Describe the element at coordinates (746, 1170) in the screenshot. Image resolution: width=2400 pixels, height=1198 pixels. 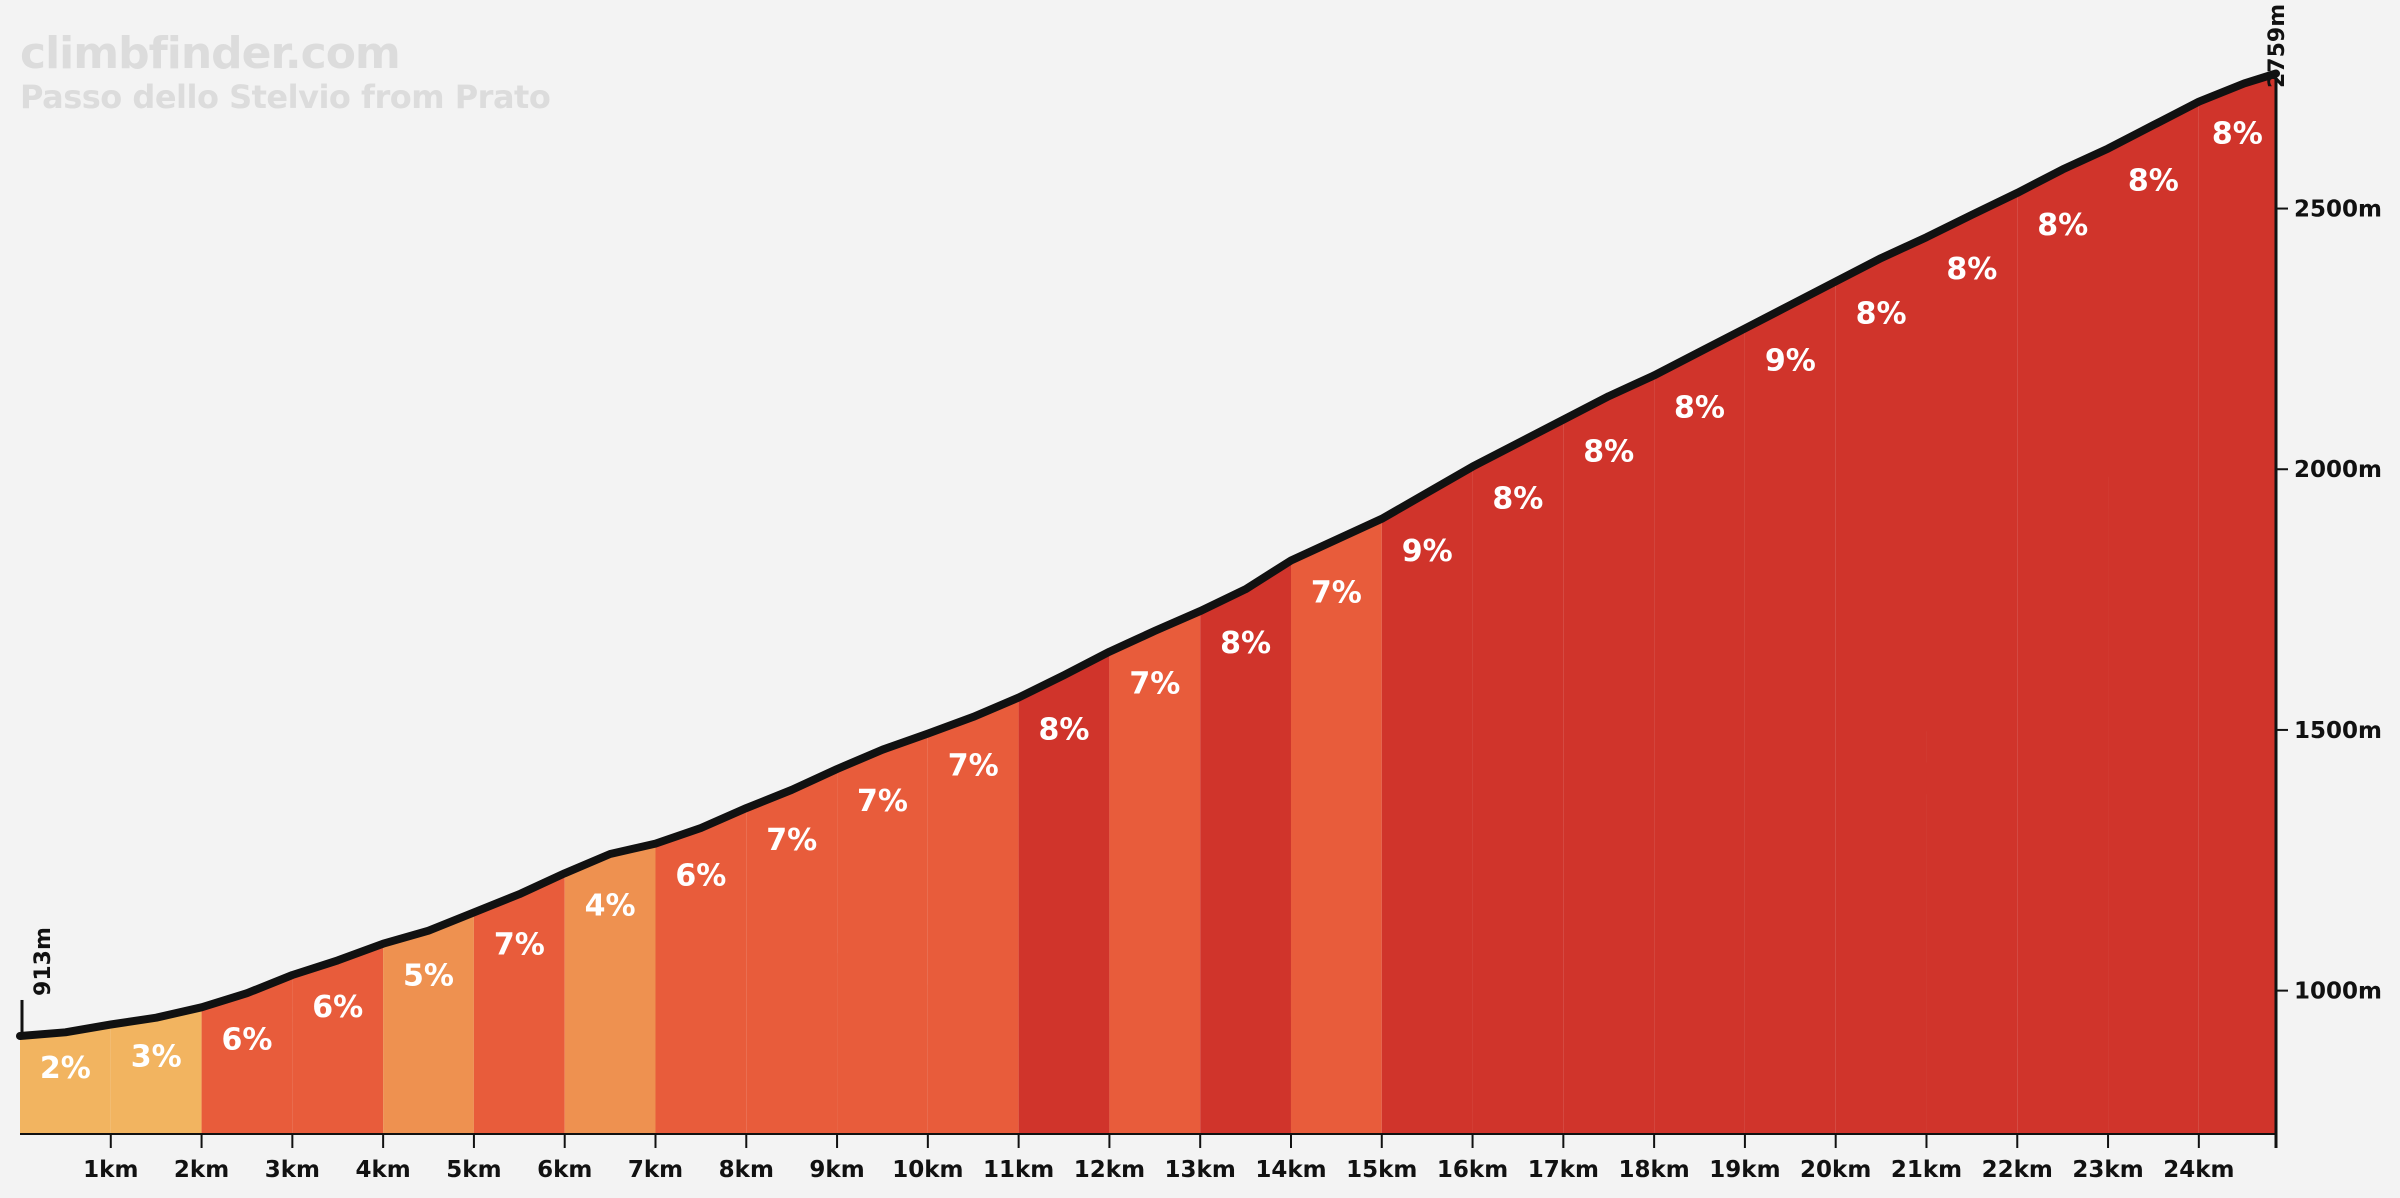
I see `x-tick-label: 8km` at that location.